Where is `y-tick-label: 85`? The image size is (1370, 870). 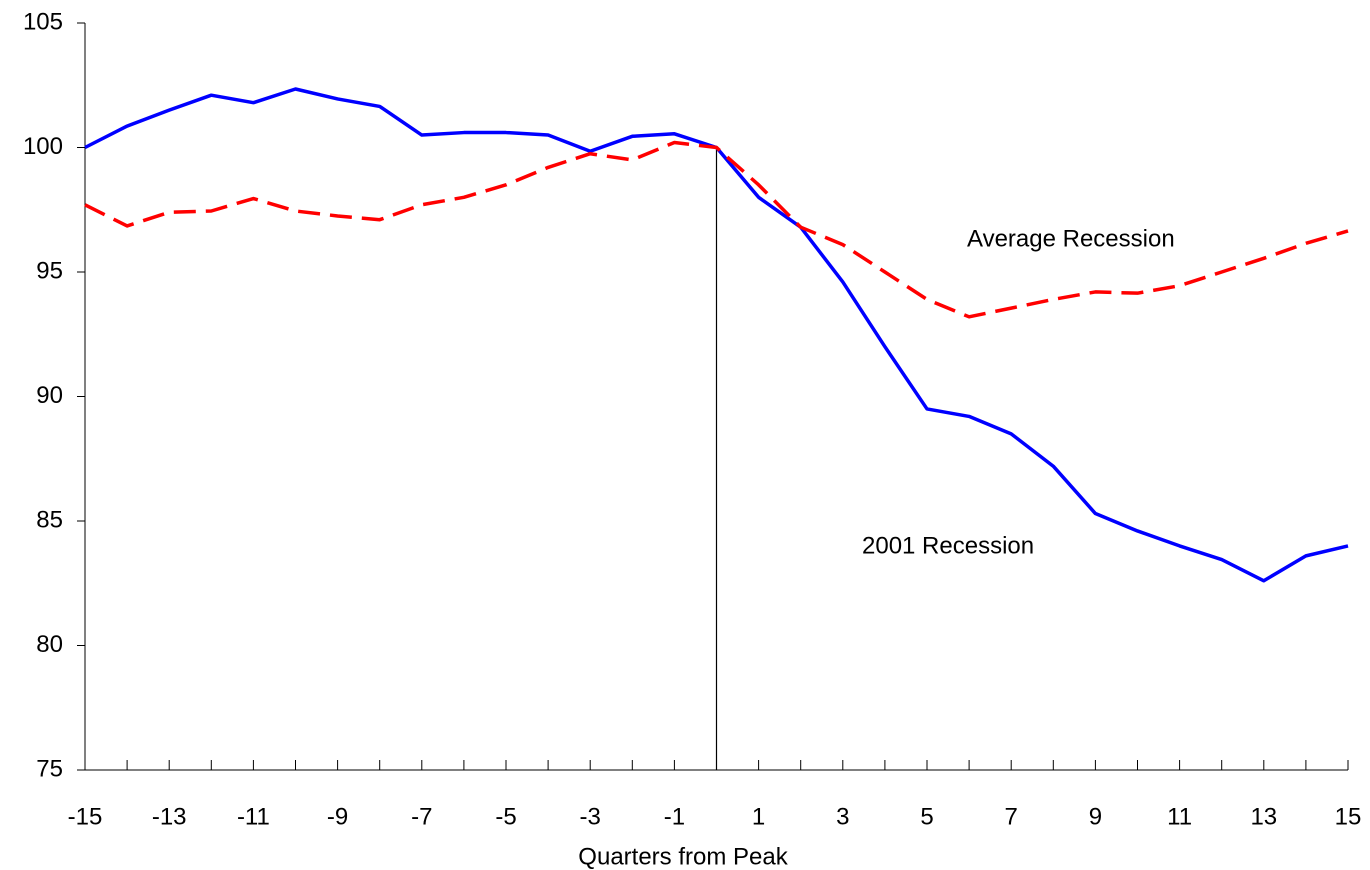
y-tick-label: 85 is located at coordinates (49, 519).